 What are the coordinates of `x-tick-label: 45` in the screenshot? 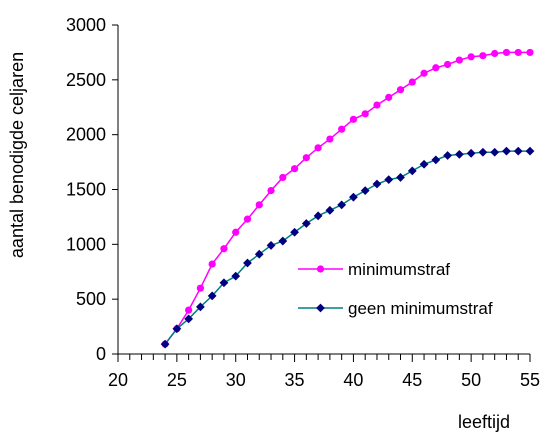 It's located at (412, 380).